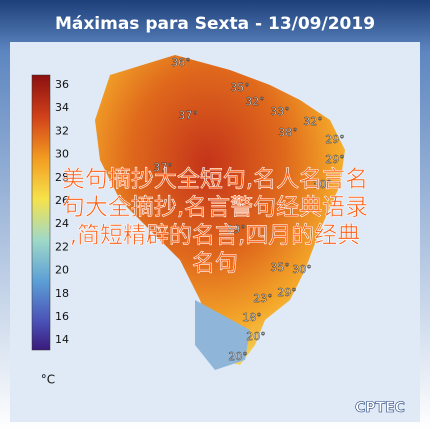 This screenshot has height=434, width=430. I want to click on temperature-label: 38°, so click(288, 132).